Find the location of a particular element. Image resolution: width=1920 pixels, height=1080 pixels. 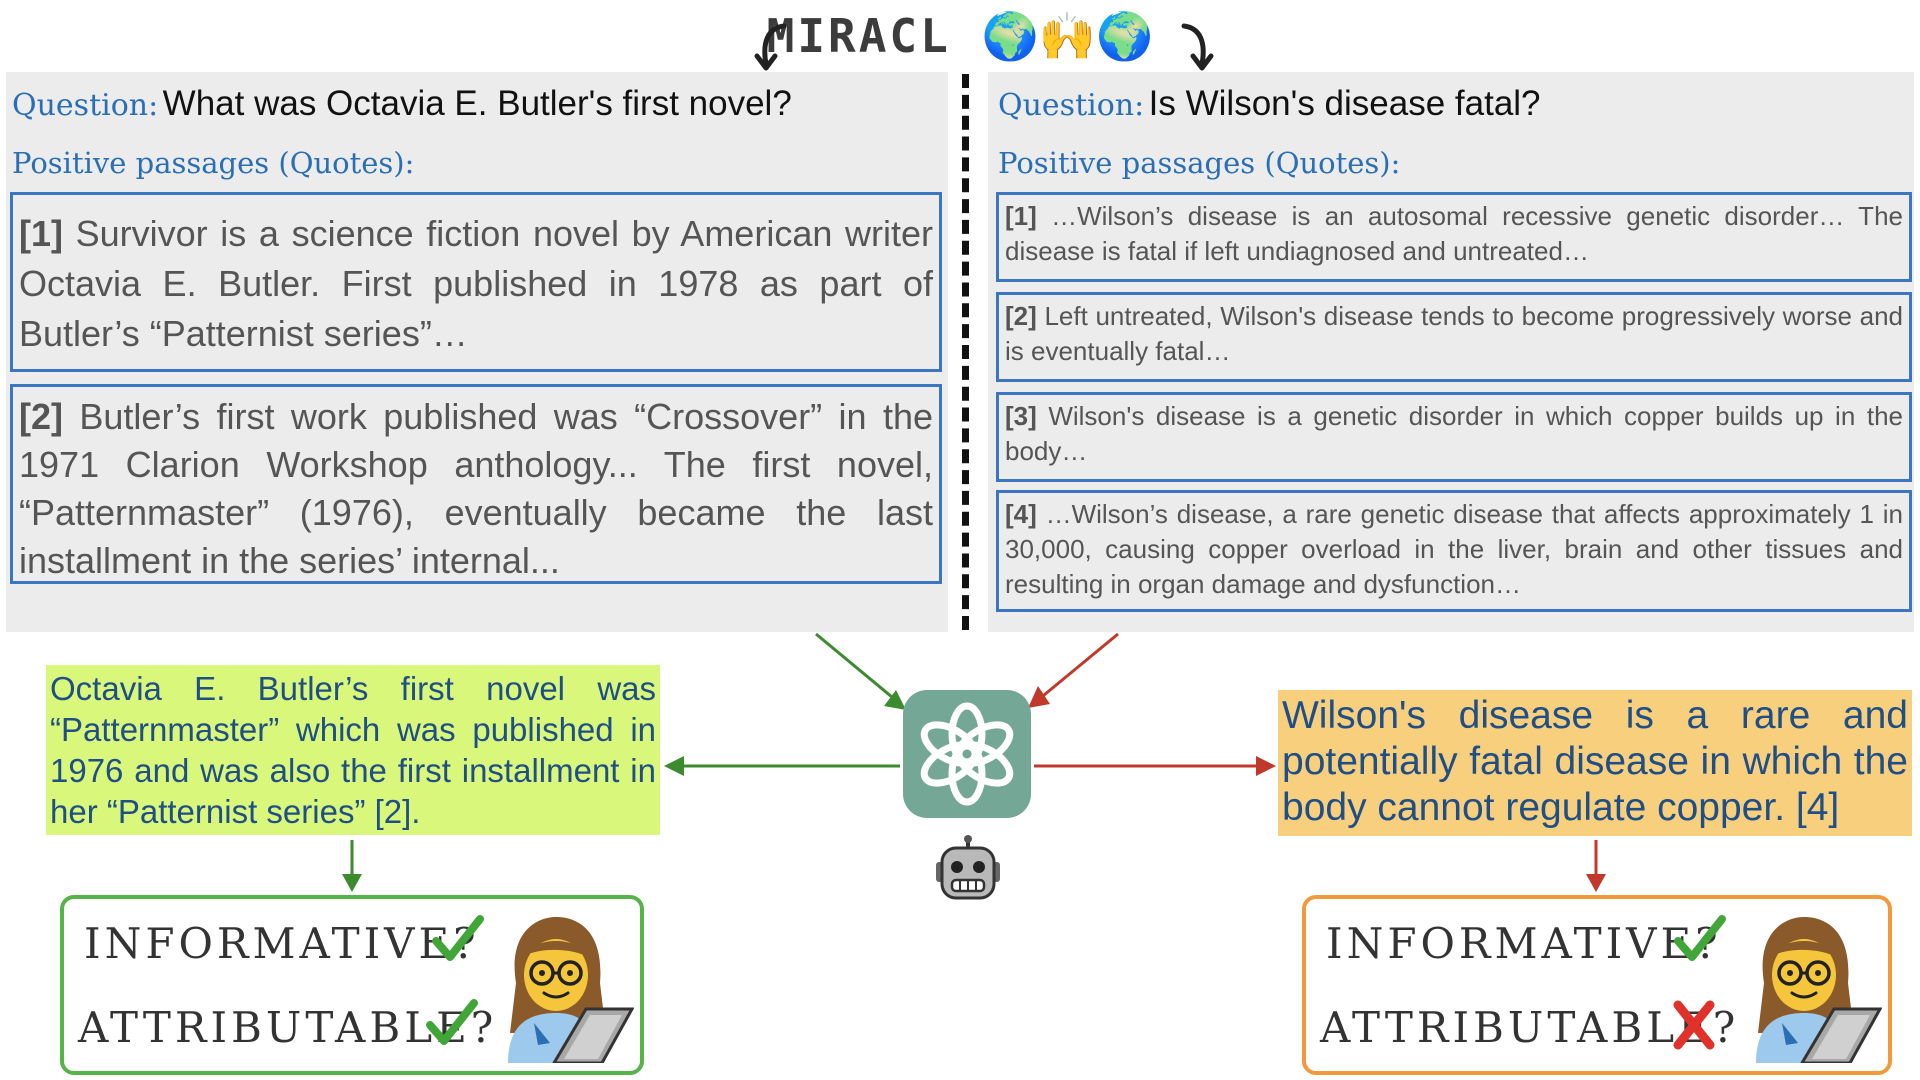

right-eval-arrow is located at coordinates (1596, 866).